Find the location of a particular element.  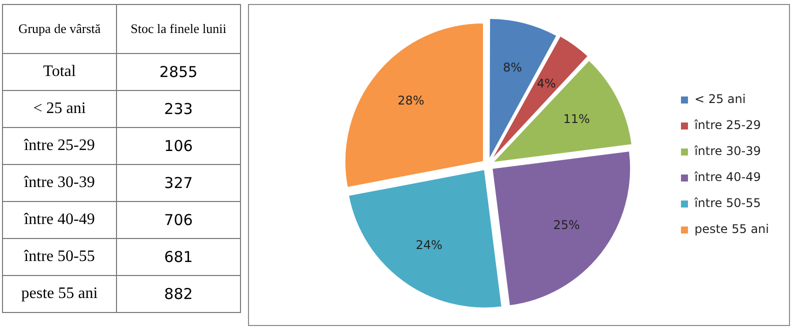

text: 233 is located at coordinates (178, 109).